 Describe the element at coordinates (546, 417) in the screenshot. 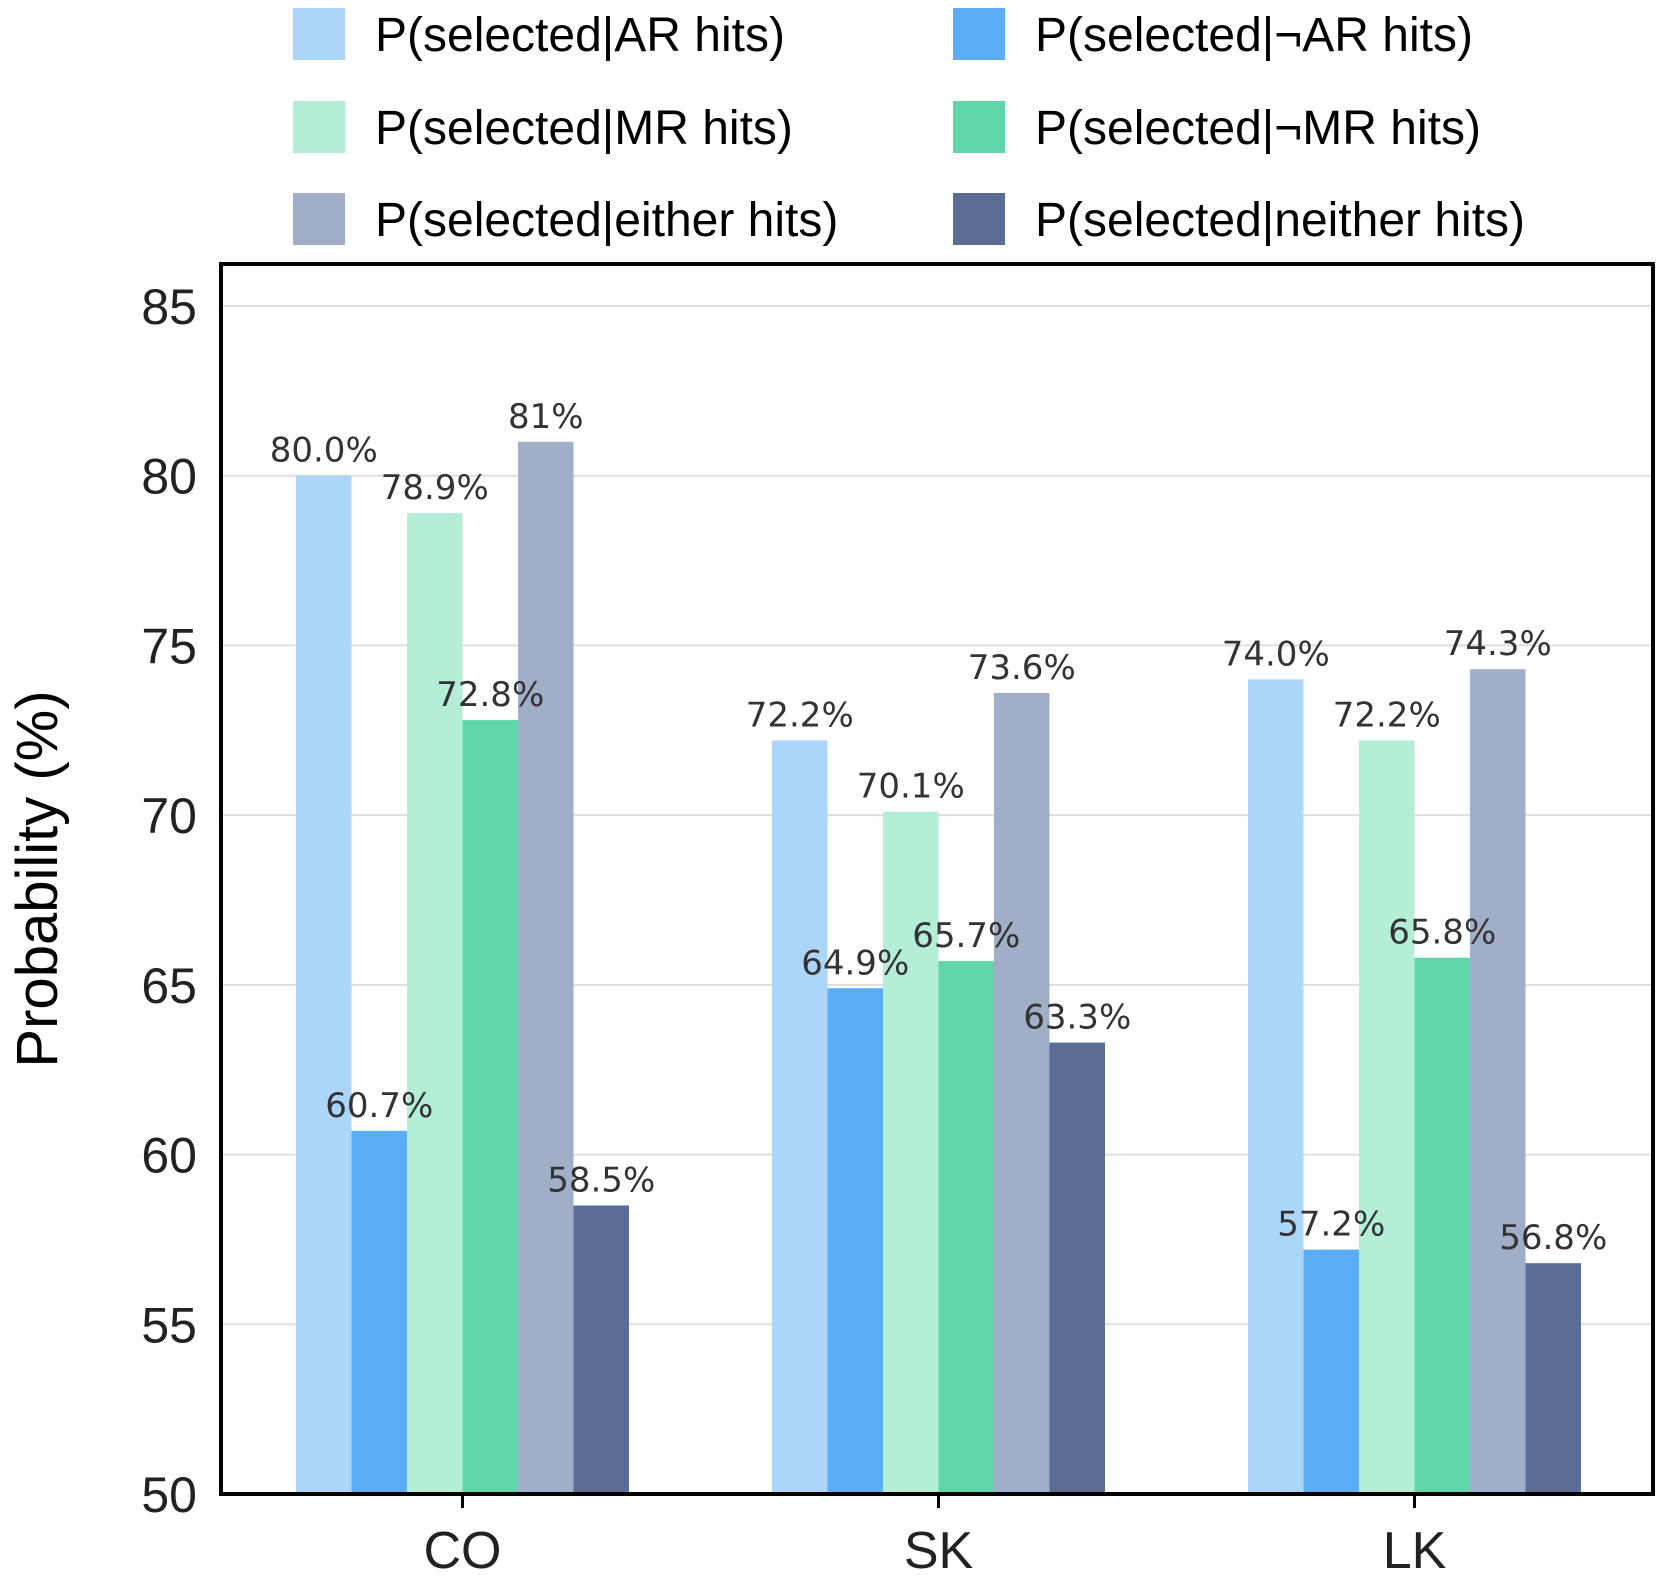

I see `data-label: 81%` at that location.